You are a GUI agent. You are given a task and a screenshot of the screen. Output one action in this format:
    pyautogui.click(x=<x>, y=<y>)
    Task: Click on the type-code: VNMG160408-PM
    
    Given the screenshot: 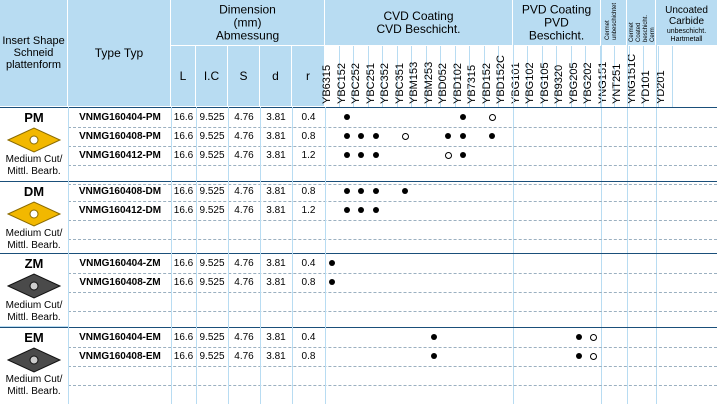 What is the action you would take?
    pyautogui.click(x=120, y=136)
    